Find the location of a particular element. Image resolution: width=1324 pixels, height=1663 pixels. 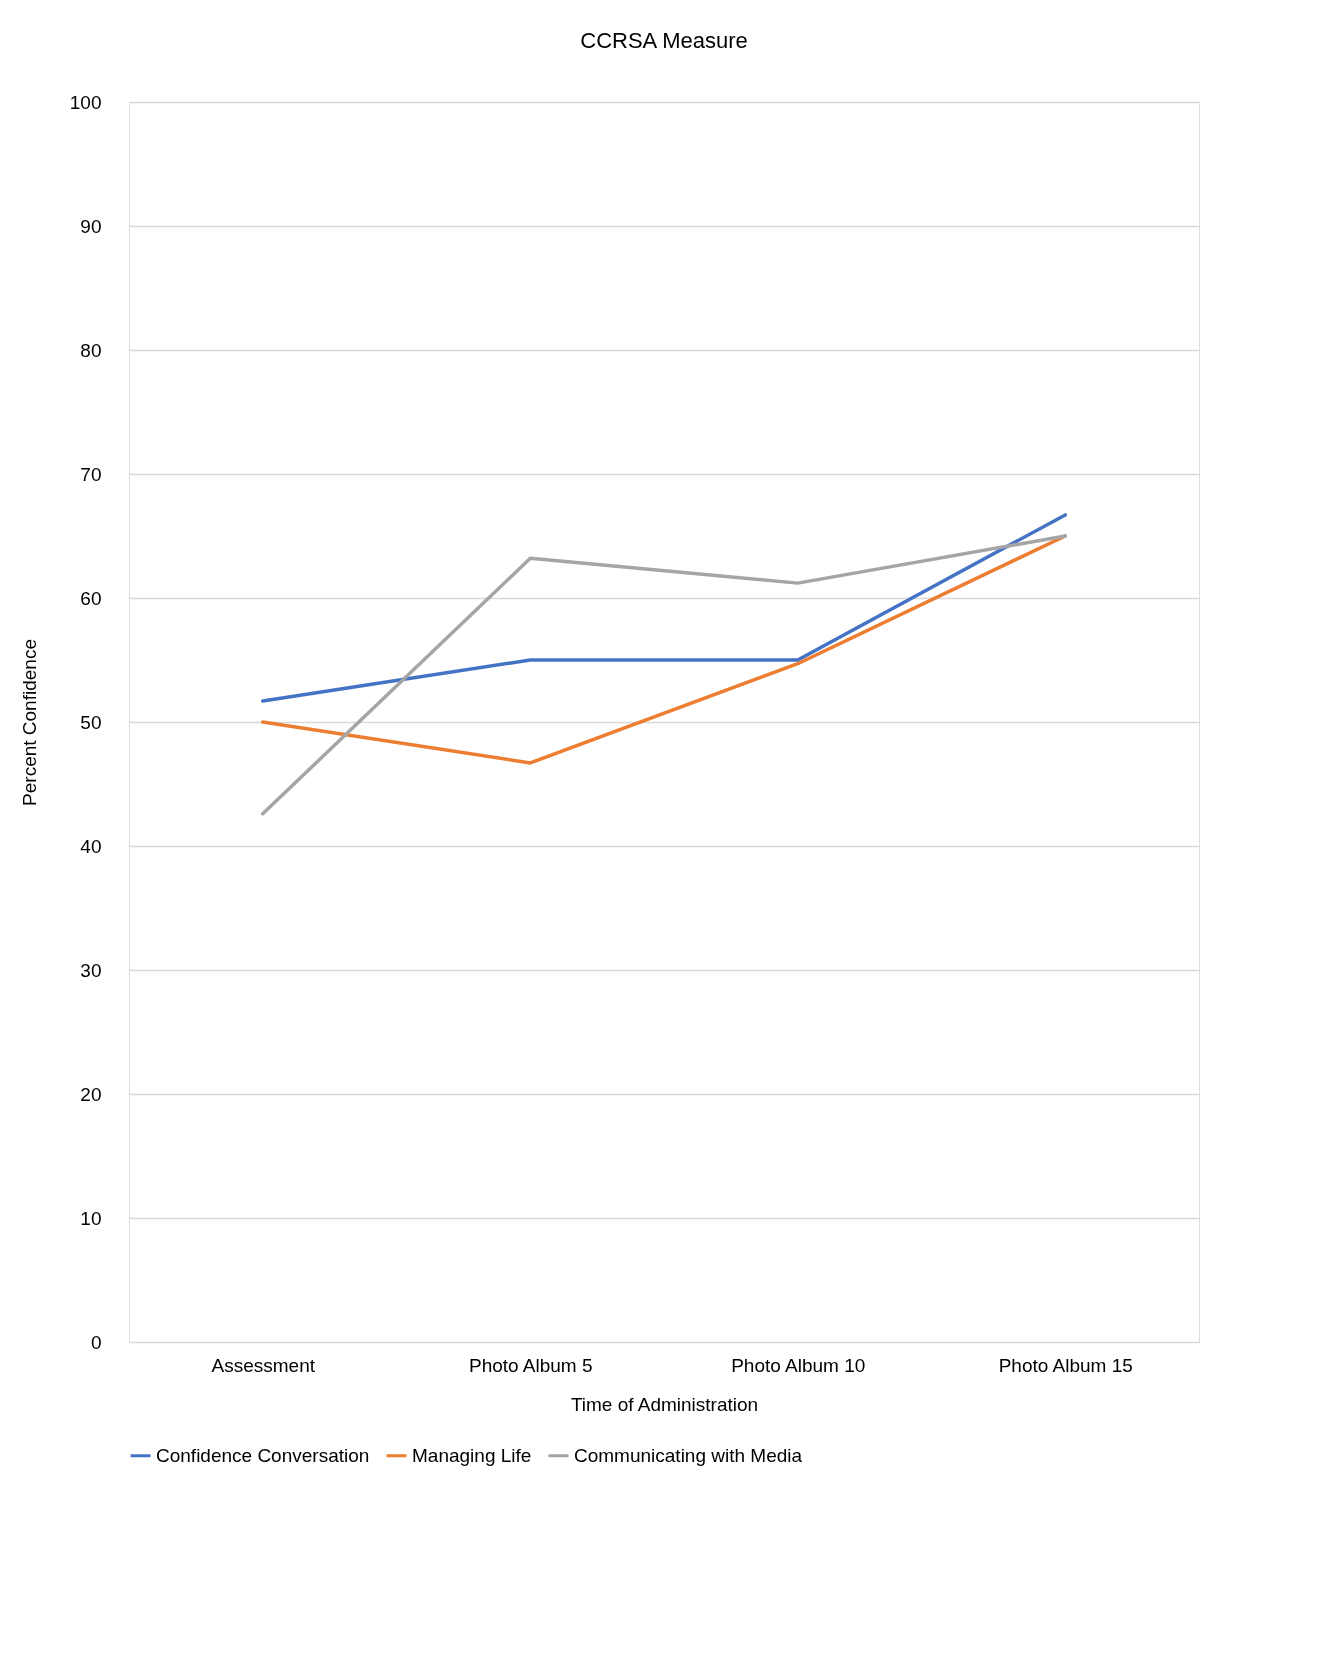

x-tick-label: Assessment is located at coordinates (263, 1365).